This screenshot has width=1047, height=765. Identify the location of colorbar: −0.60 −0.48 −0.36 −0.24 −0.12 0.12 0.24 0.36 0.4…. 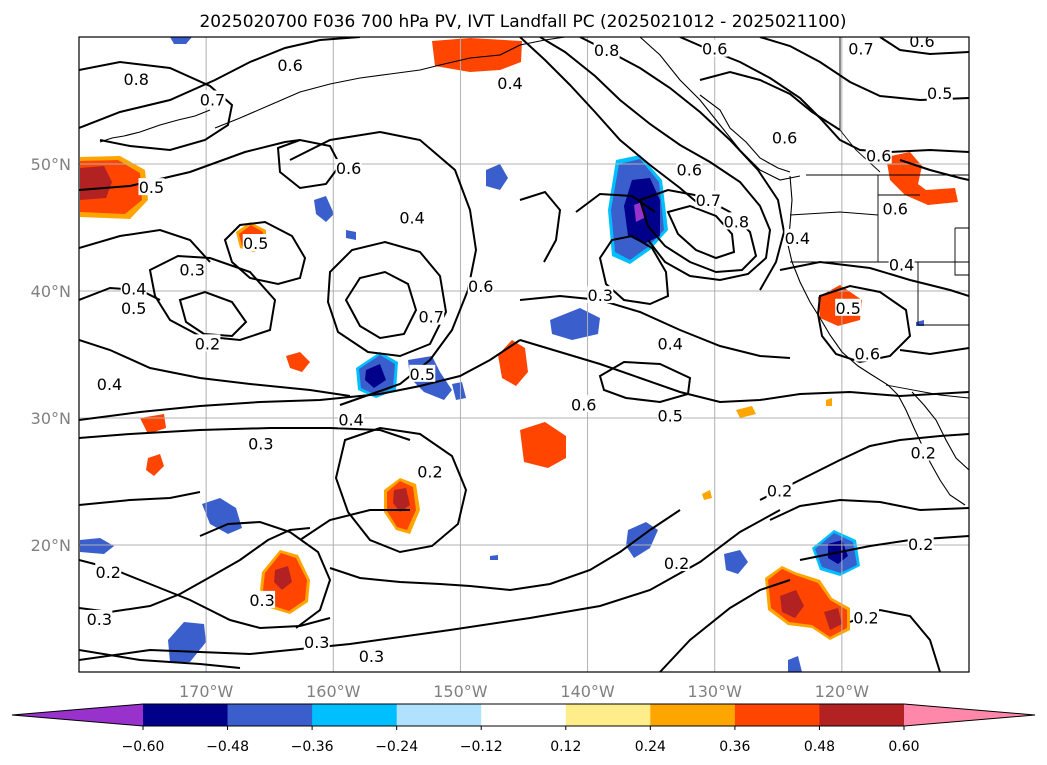
(523, 729).